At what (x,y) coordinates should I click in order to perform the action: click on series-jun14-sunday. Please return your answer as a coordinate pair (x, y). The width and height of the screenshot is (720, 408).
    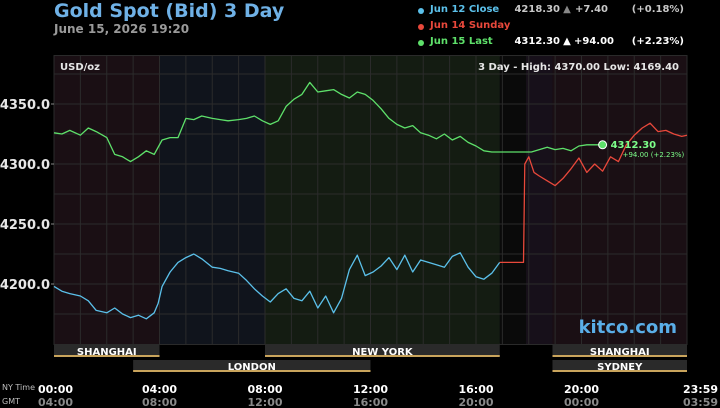
    Looking at the image, I should click on (593, 193).